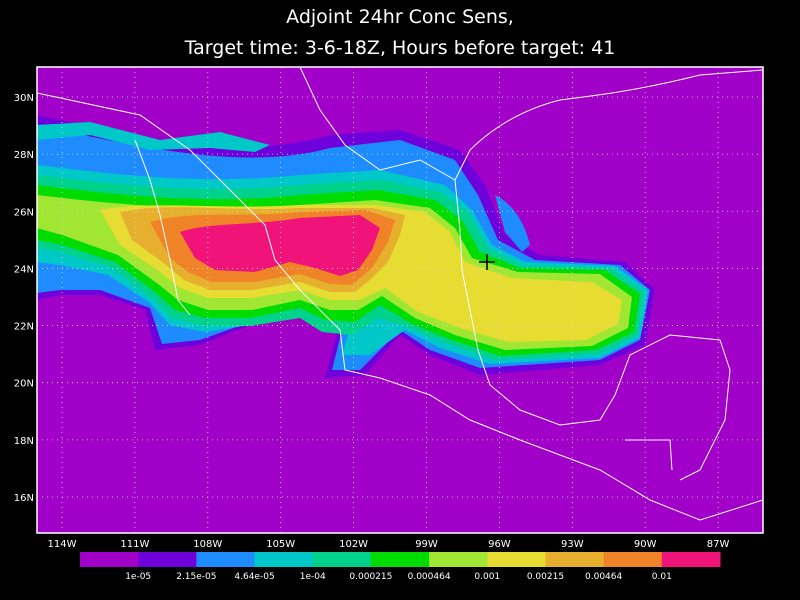 The width and height of the screenshot is (800, 600). I want to click on lon-tick-label: 93W, so click(572, 544).